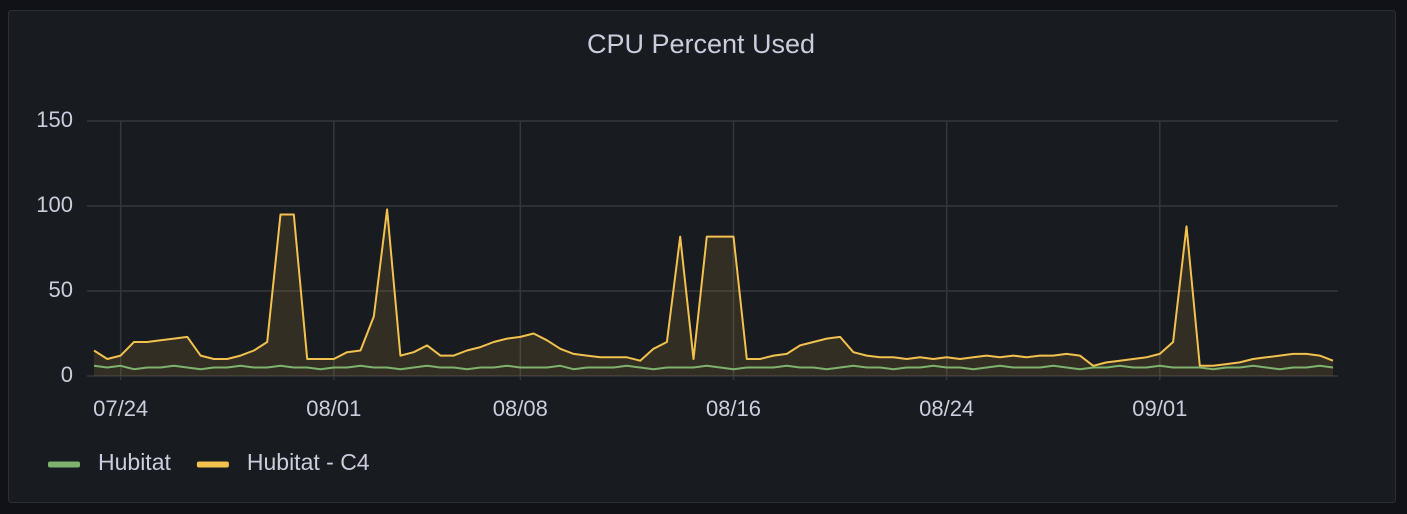  Describe the element at coordinates (701, 44) in the screenshot. I see `chart-title: CPU Percent Used` at that location.